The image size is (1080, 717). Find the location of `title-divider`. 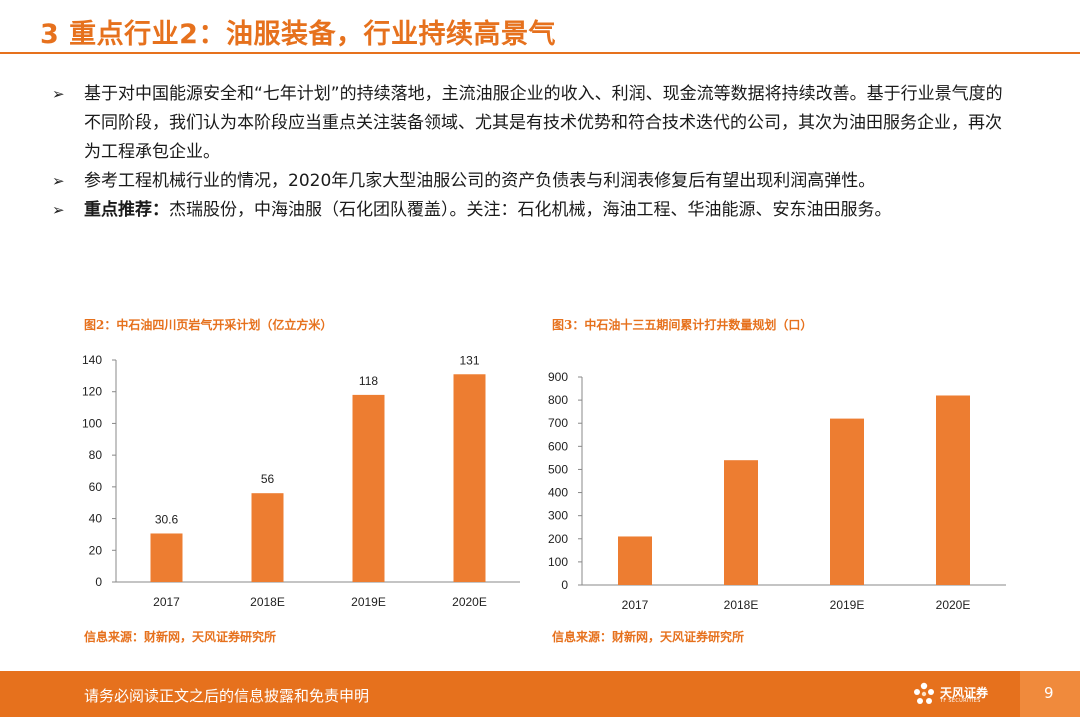

title-divider is located at coordinates (540, 53).